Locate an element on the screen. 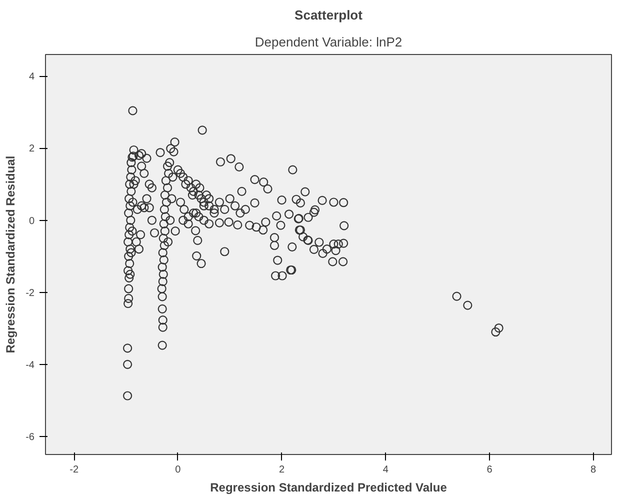  y-tick-label: 0 is located at coordinates (31, 221).